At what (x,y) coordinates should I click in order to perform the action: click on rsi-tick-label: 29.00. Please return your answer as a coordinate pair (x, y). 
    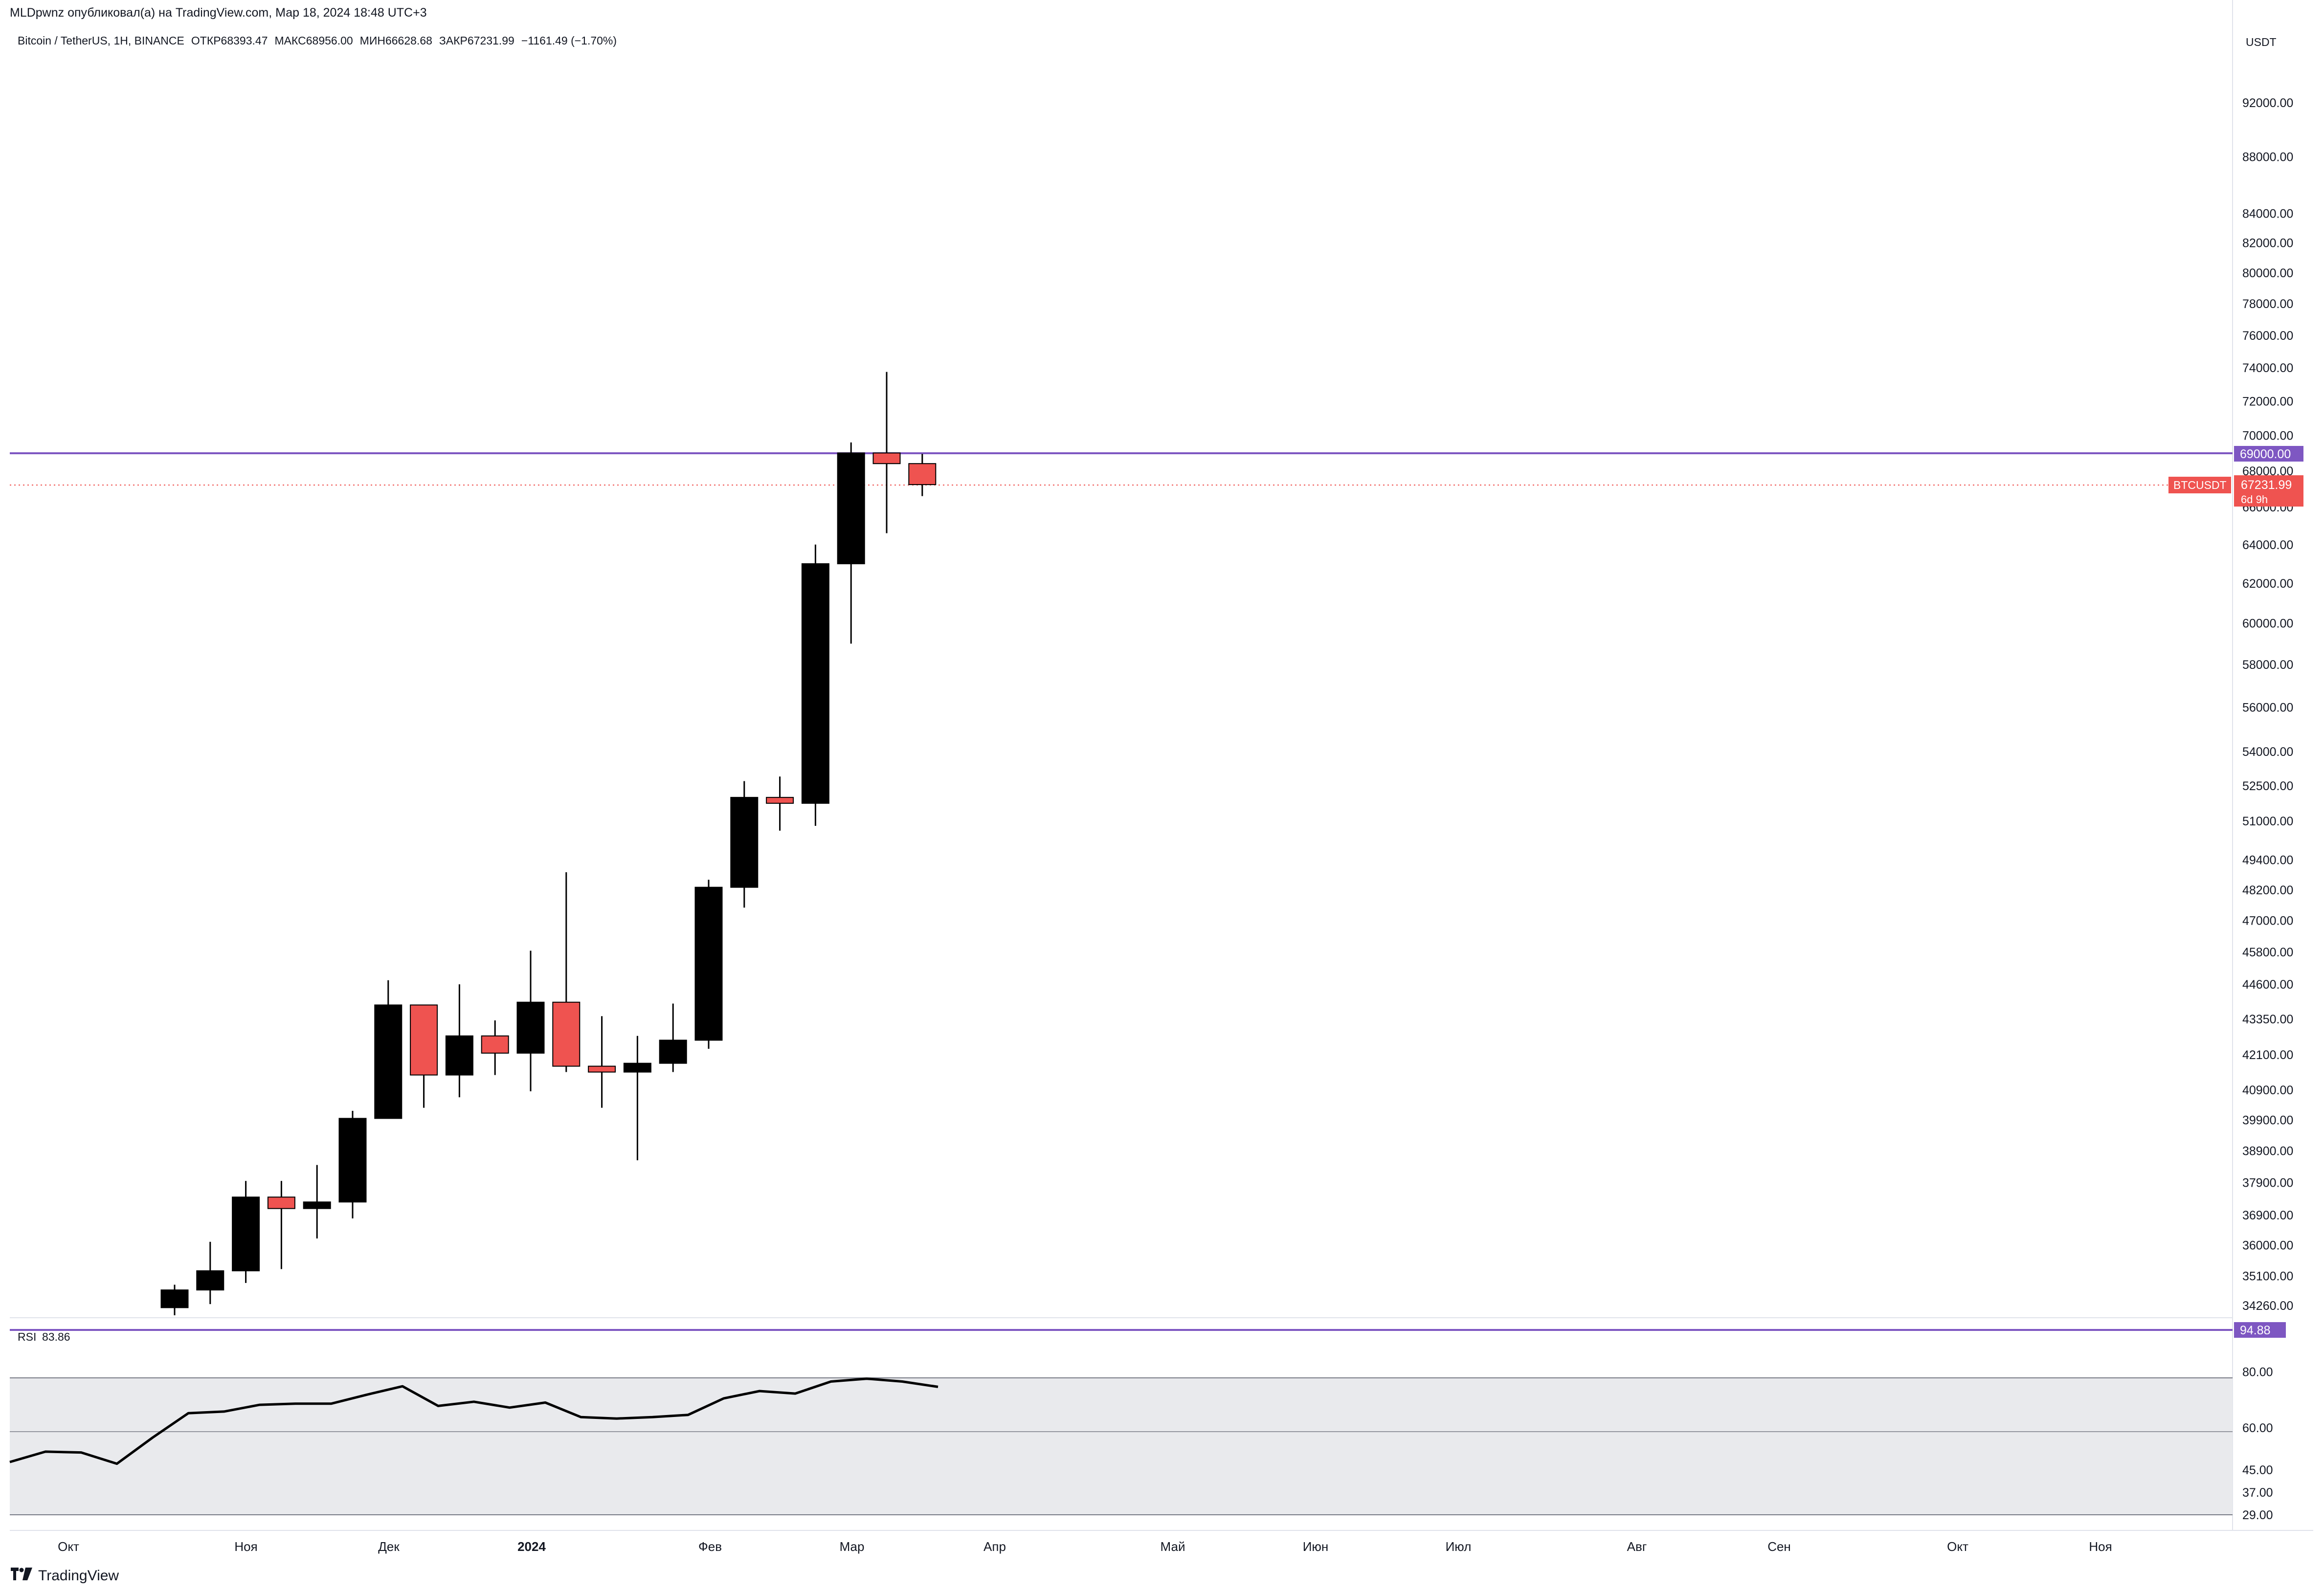
    Looking at the image, I should click on (2257, 1515).